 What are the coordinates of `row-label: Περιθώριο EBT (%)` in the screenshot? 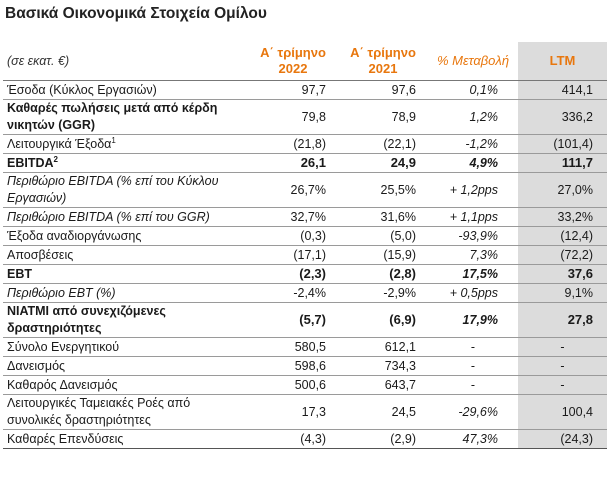 It's located at (125, 293).